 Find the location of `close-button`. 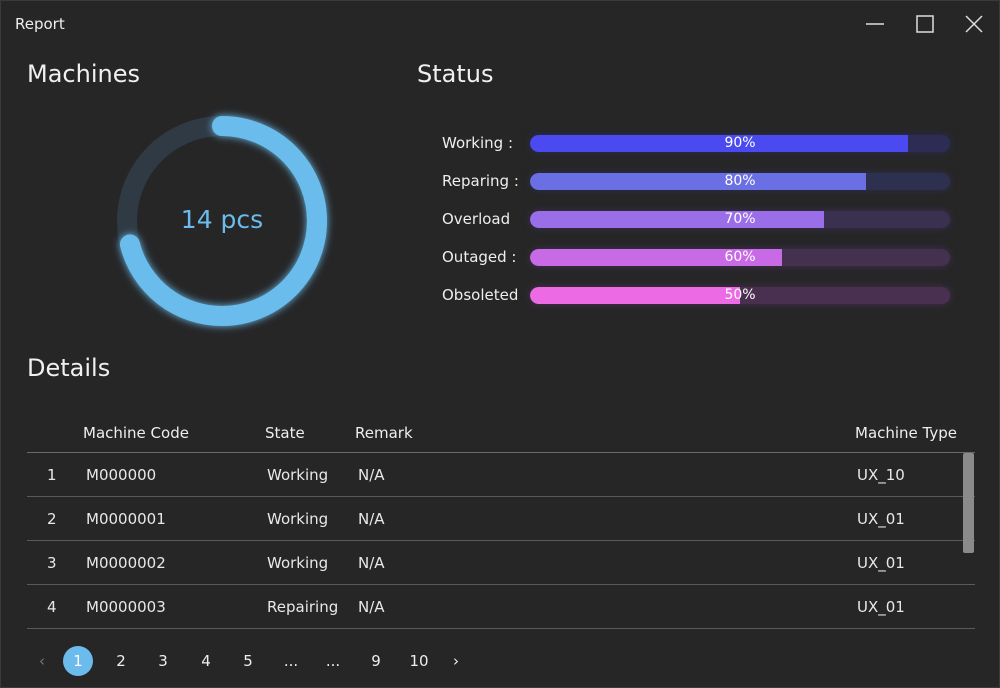

close-button is located at coordinates (974, 24).